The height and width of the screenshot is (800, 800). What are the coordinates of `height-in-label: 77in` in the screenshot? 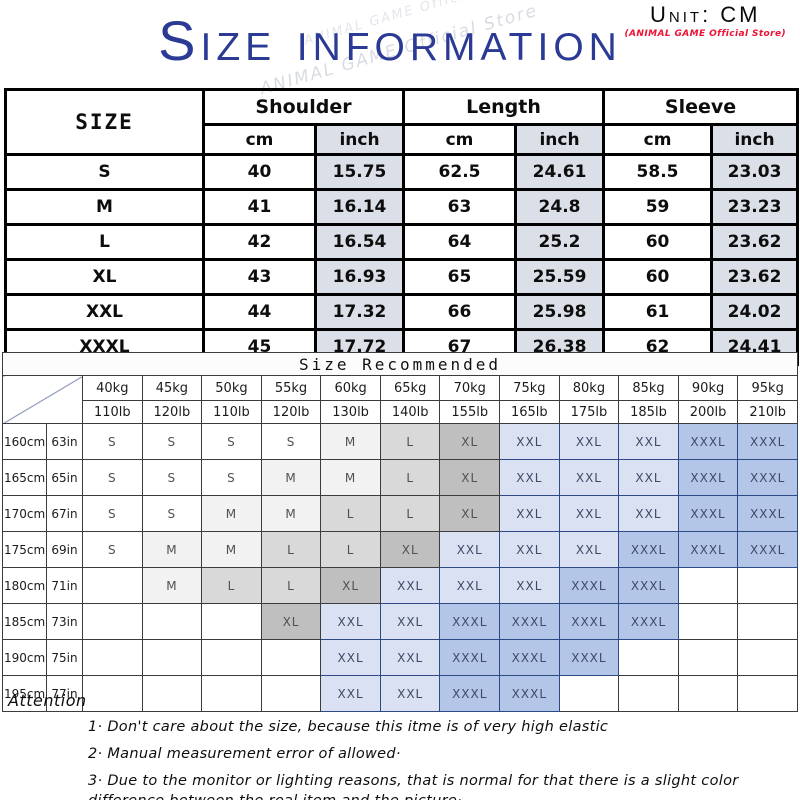 It's located at (64, 693).